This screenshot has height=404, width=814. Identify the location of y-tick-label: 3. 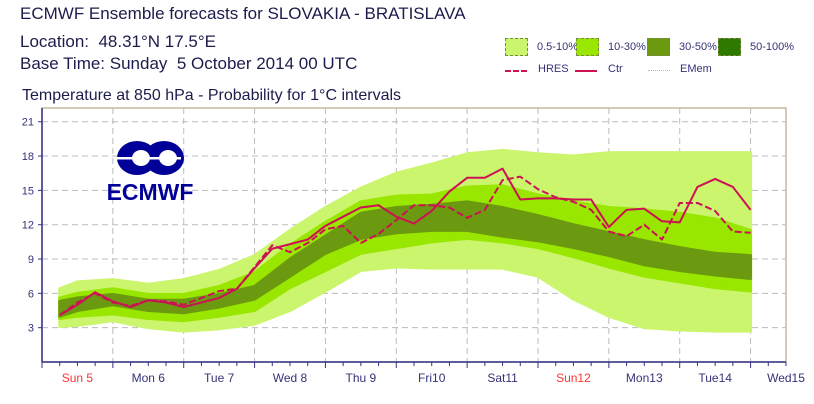
(31, 329).